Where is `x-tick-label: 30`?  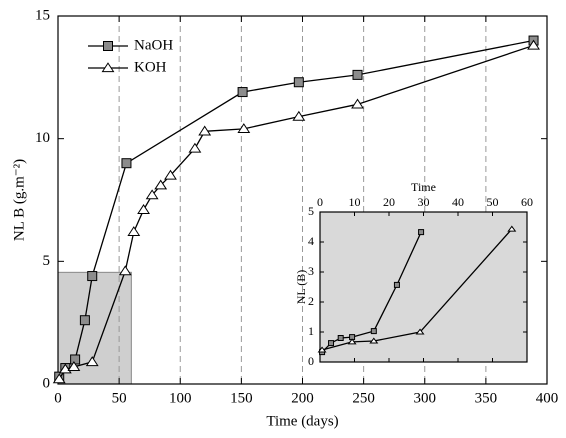
x-tick-label: 30 is located at coordinates (424, 202).